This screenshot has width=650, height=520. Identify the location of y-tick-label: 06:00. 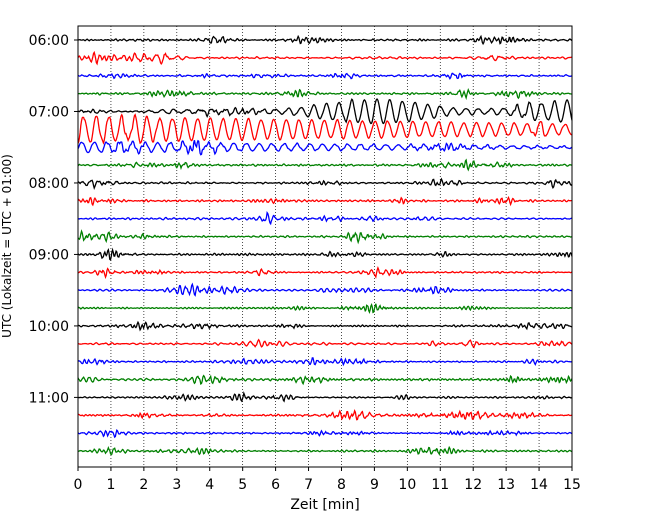
(49, 41).